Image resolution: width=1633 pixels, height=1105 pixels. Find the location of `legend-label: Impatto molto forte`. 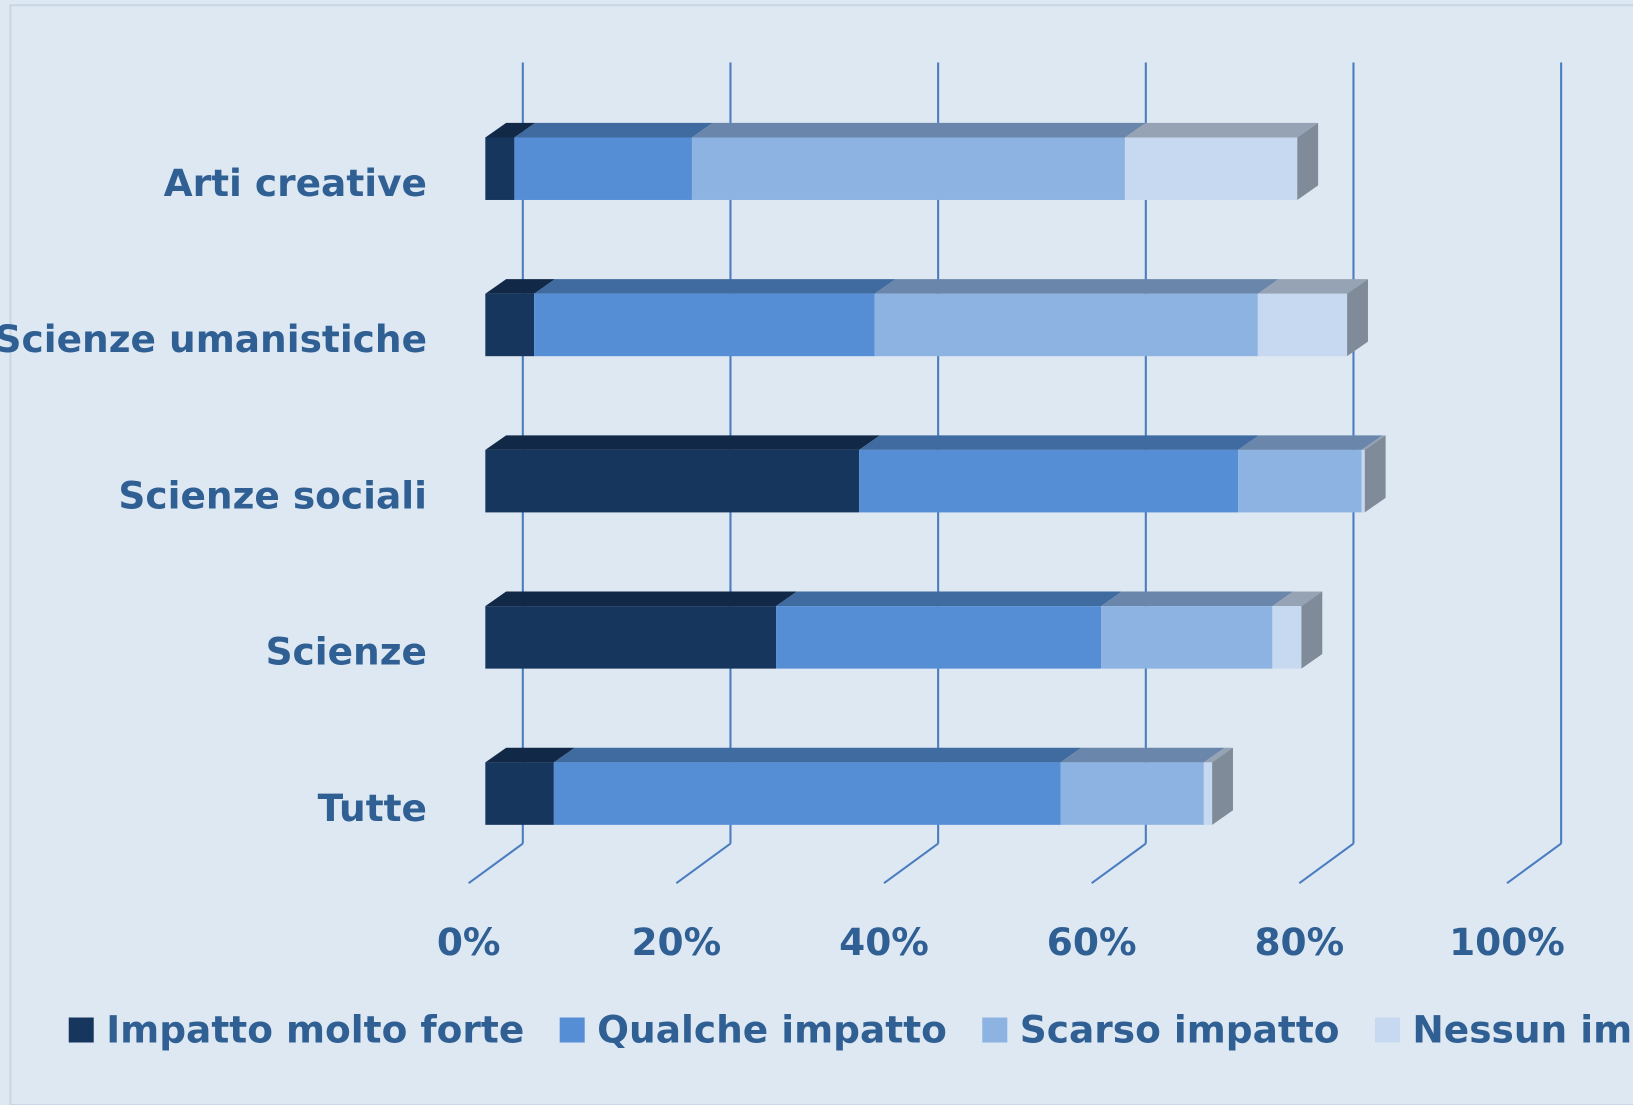

legend-label: Impatto molto forte is located at coordinates (315, 1030).